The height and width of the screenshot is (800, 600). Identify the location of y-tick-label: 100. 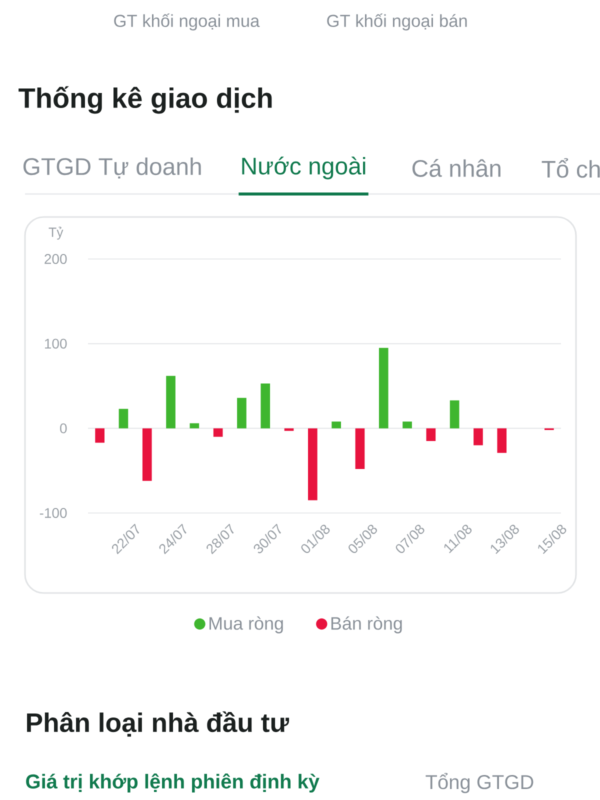
(55, 343).